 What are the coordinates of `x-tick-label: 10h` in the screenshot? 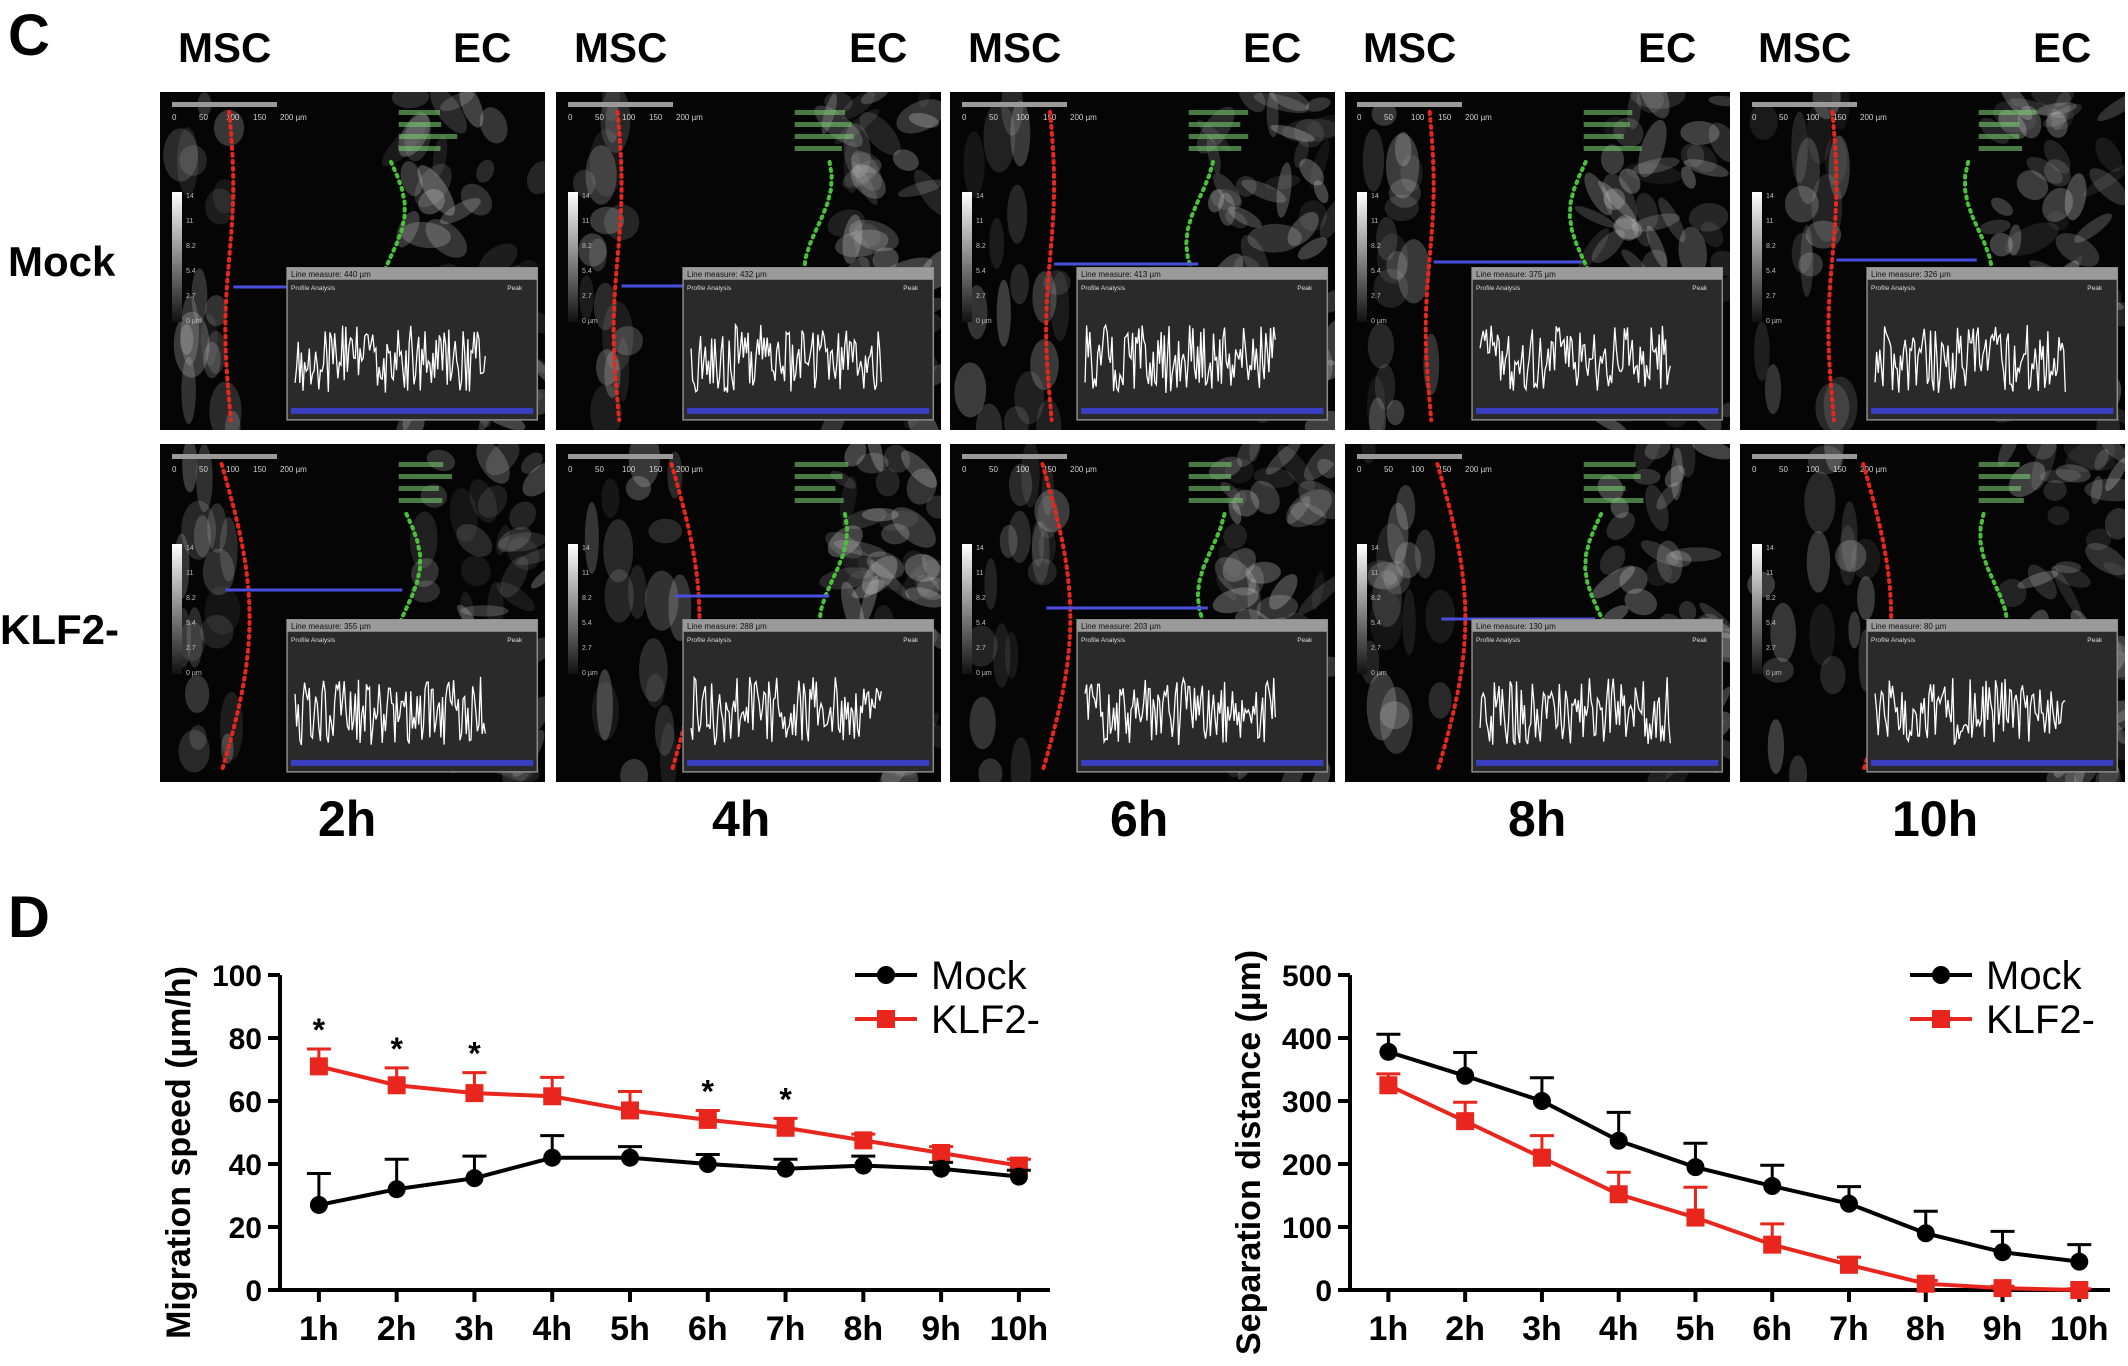 It's located at (1019, 1329).